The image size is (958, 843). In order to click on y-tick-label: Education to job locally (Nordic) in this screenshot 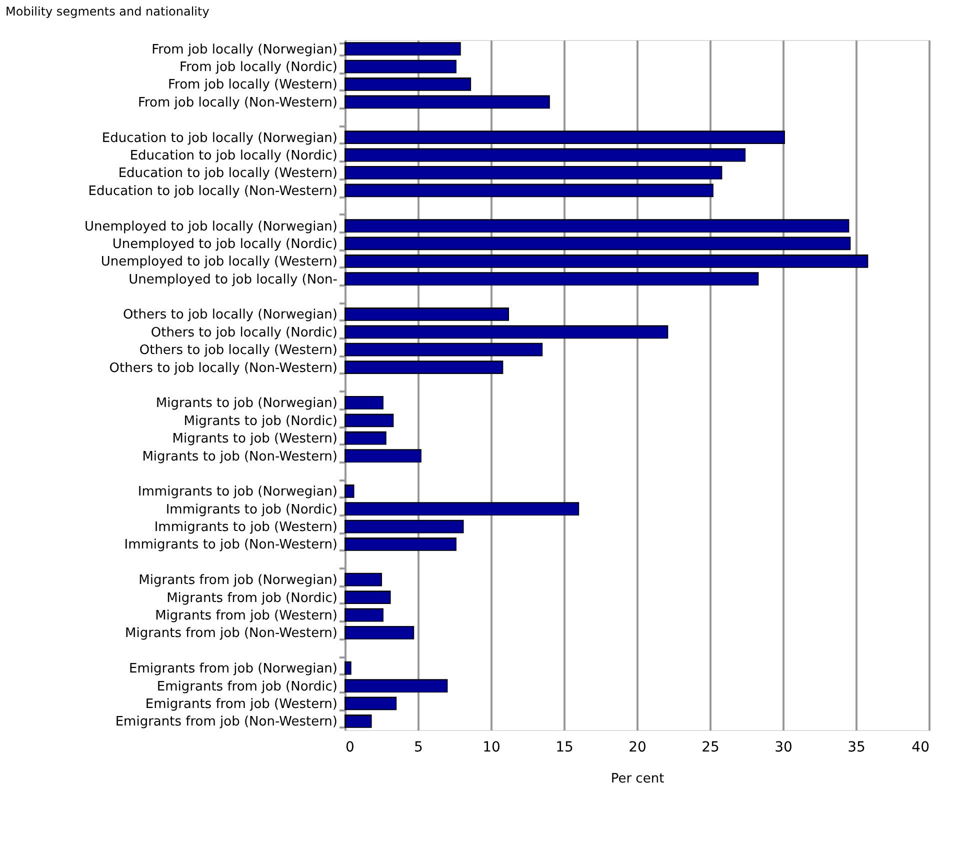, I will do `click(234, 156)`.